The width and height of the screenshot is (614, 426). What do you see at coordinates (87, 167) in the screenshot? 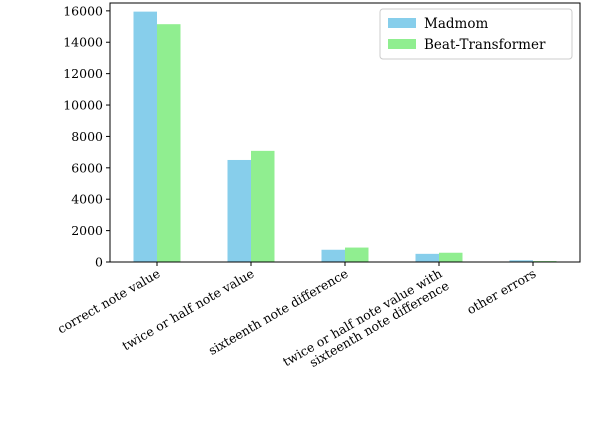
I see `y-tick-label: 6000` at bounding box center [87, 167].